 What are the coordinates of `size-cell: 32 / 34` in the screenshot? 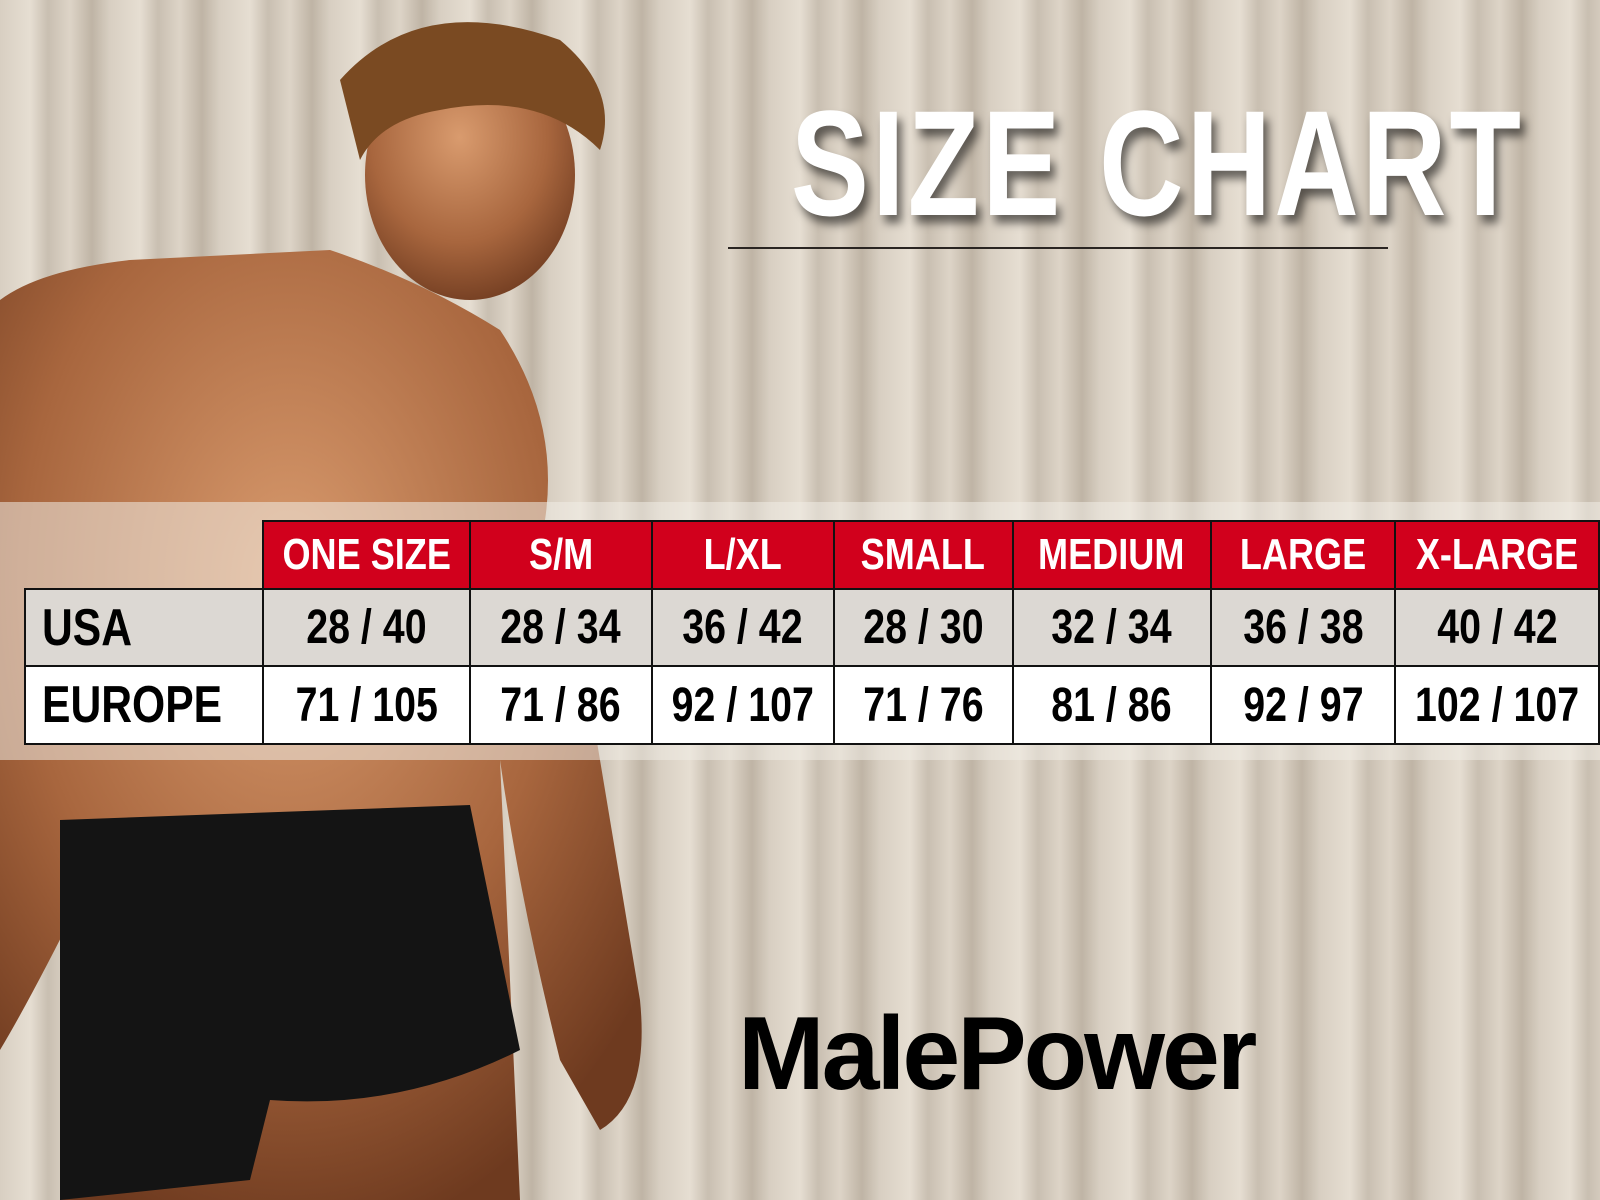 It's located at (1111, 627).